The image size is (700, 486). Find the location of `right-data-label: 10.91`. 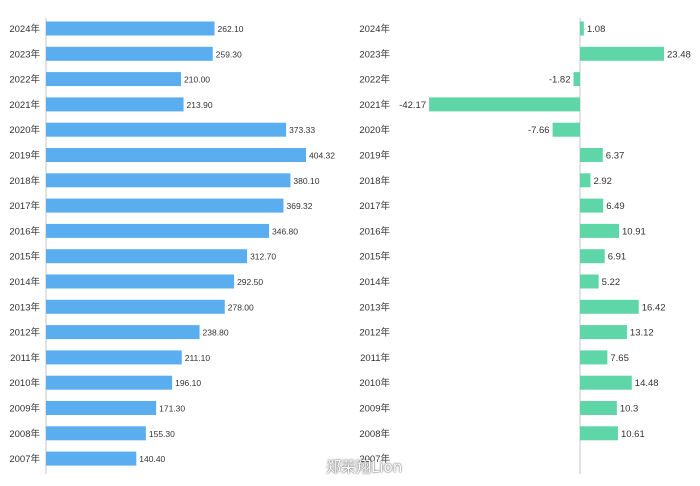

right-data-label: 10.91 is located at coordinates (634, 231).